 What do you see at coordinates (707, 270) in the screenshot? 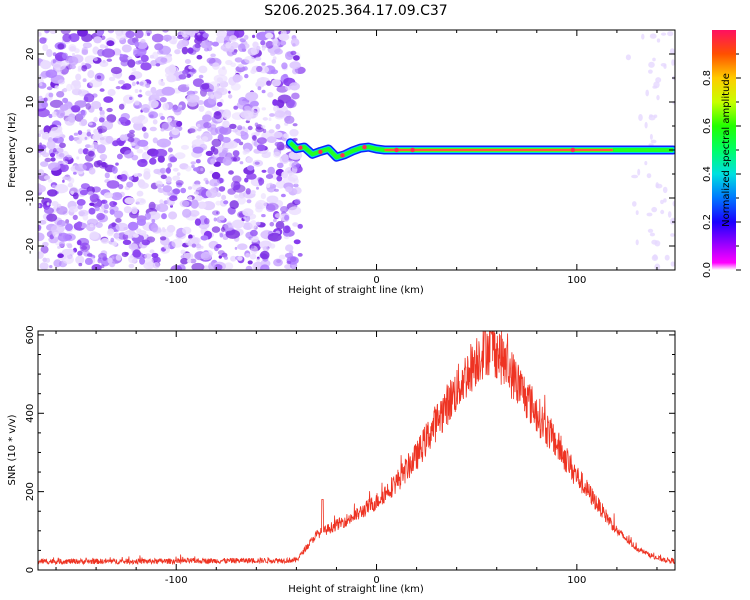
I see `colorbar-tick-label: 0.0` at bounding box center [707, 270].